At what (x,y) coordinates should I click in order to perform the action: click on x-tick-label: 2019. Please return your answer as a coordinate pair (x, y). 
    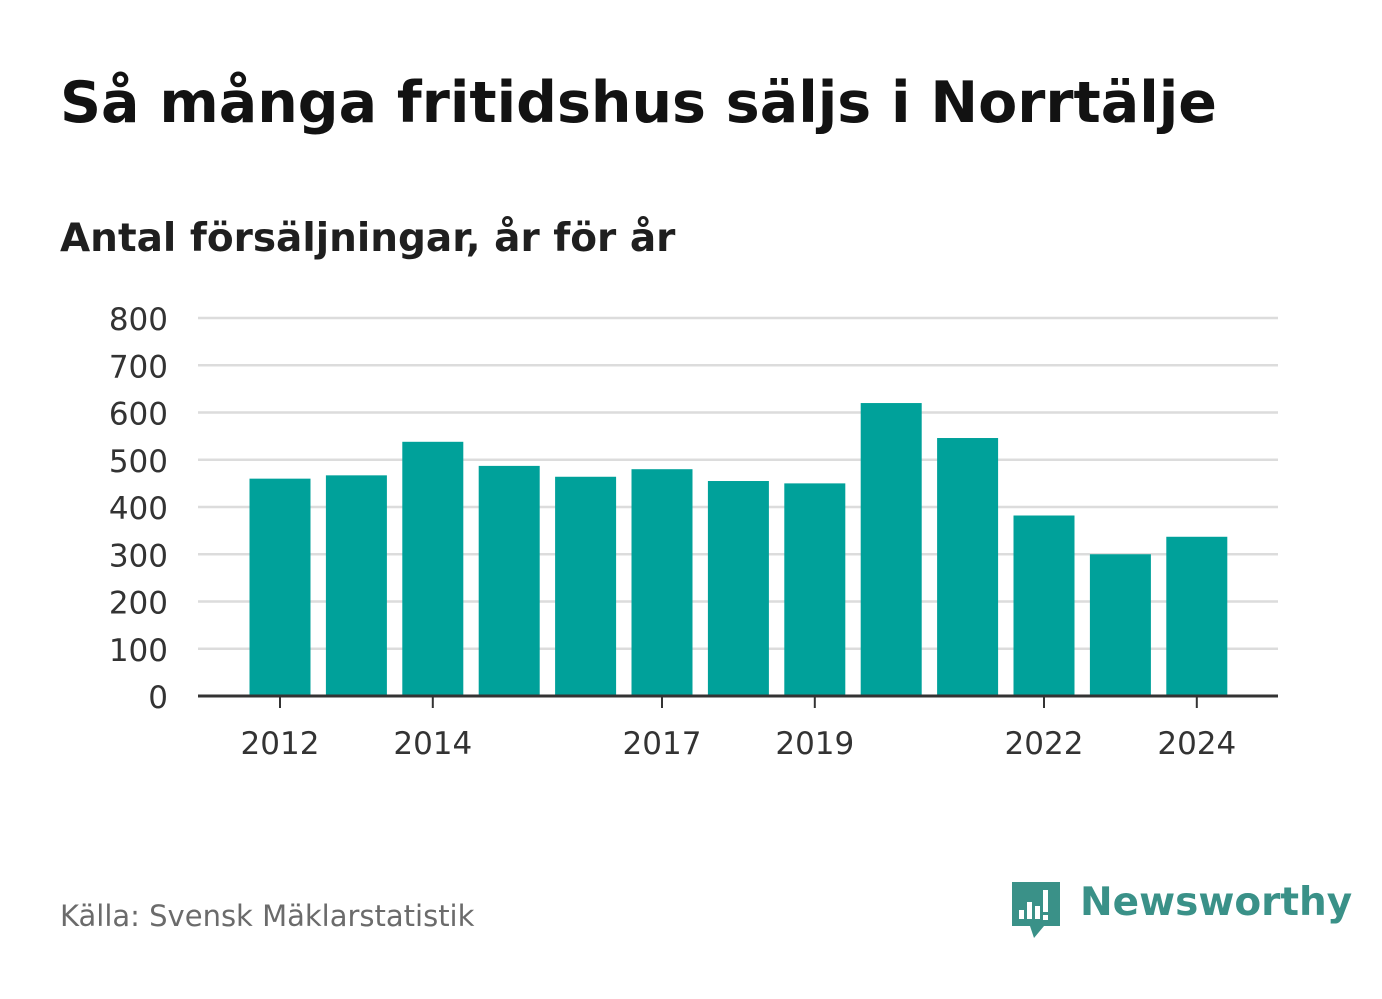
    Looking at the image, I should click on (814, 744).